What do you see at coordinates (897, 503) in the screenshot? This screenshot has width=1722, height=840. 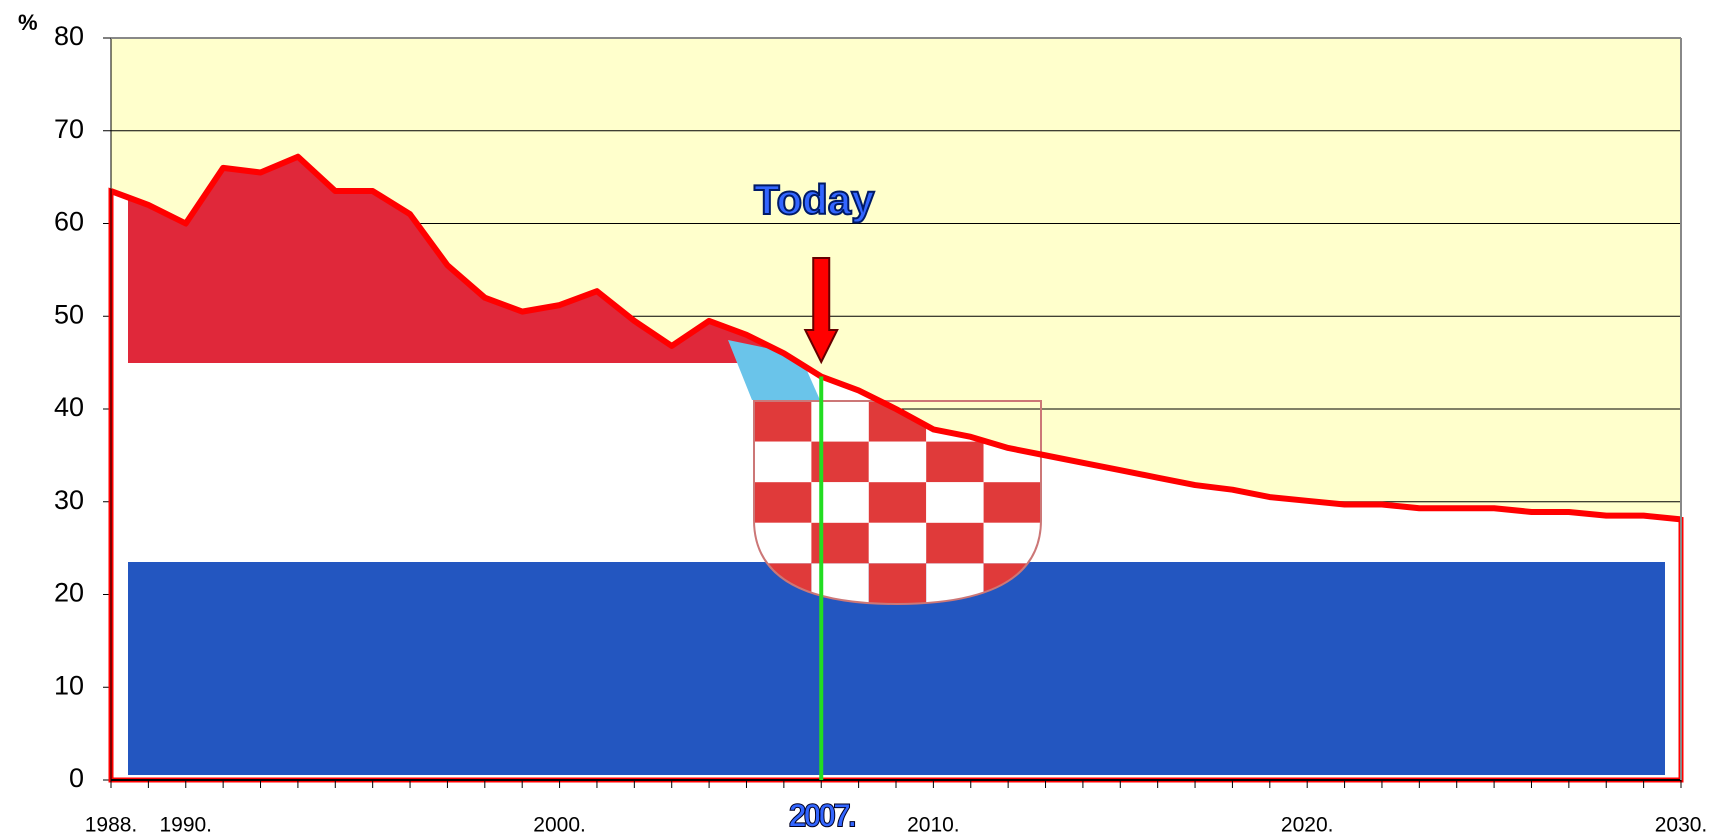 I see `shield-outline` at bounding box center [897, 503].